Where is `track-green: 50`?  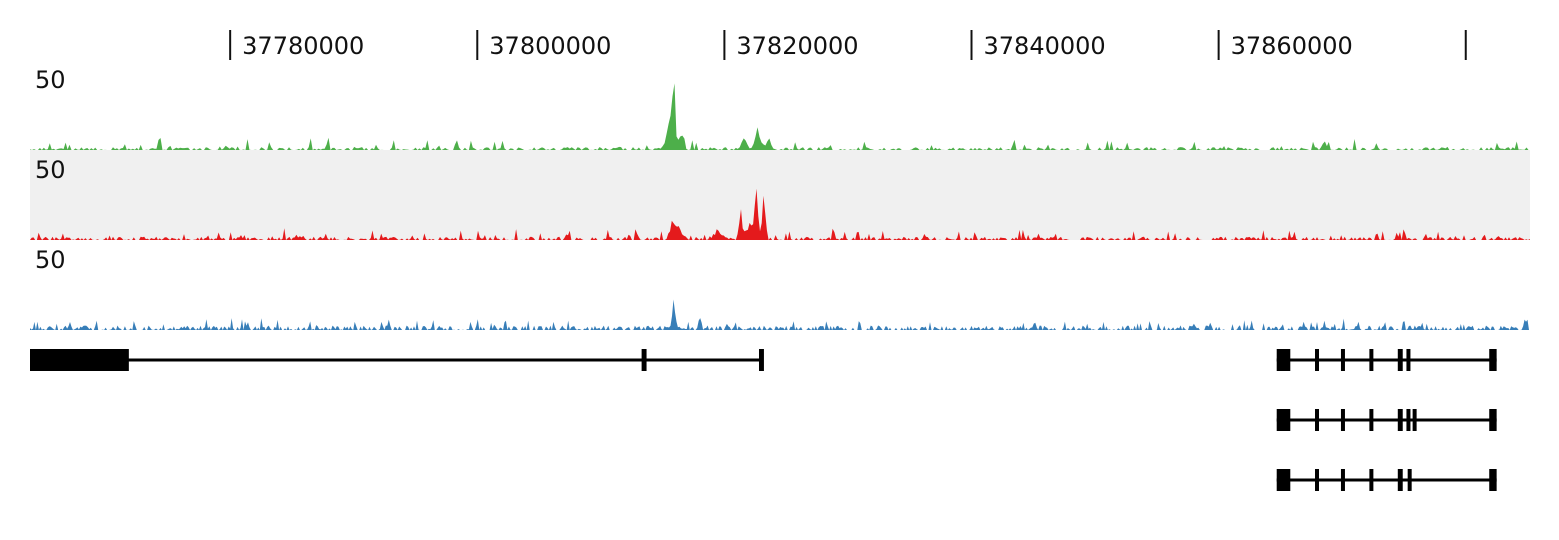
track-green: 50 is located at coordinates (780, 108).